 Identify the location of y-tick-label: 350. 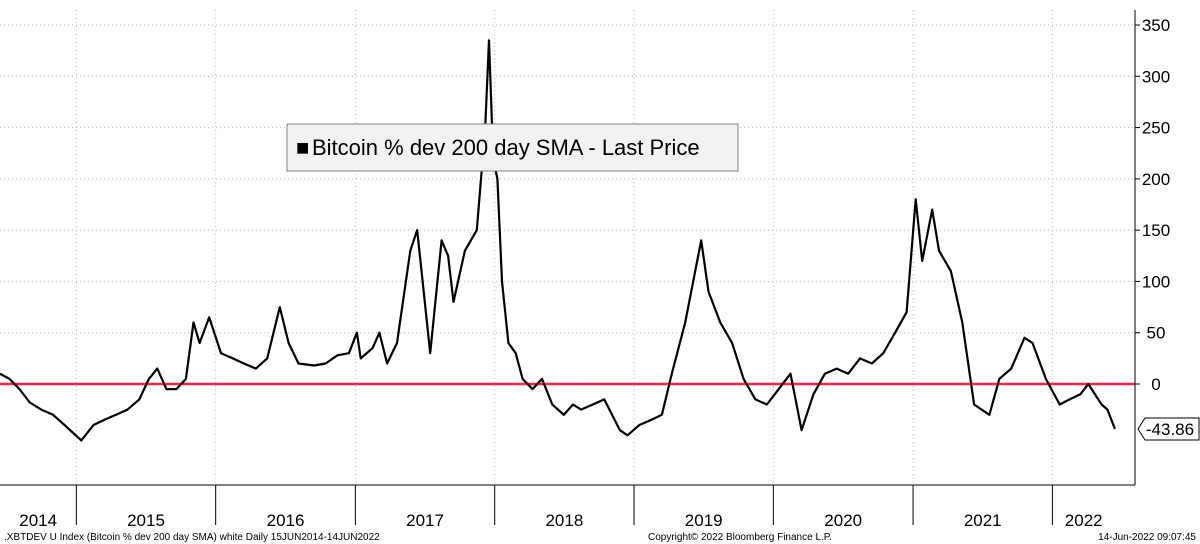
(1156, 25).